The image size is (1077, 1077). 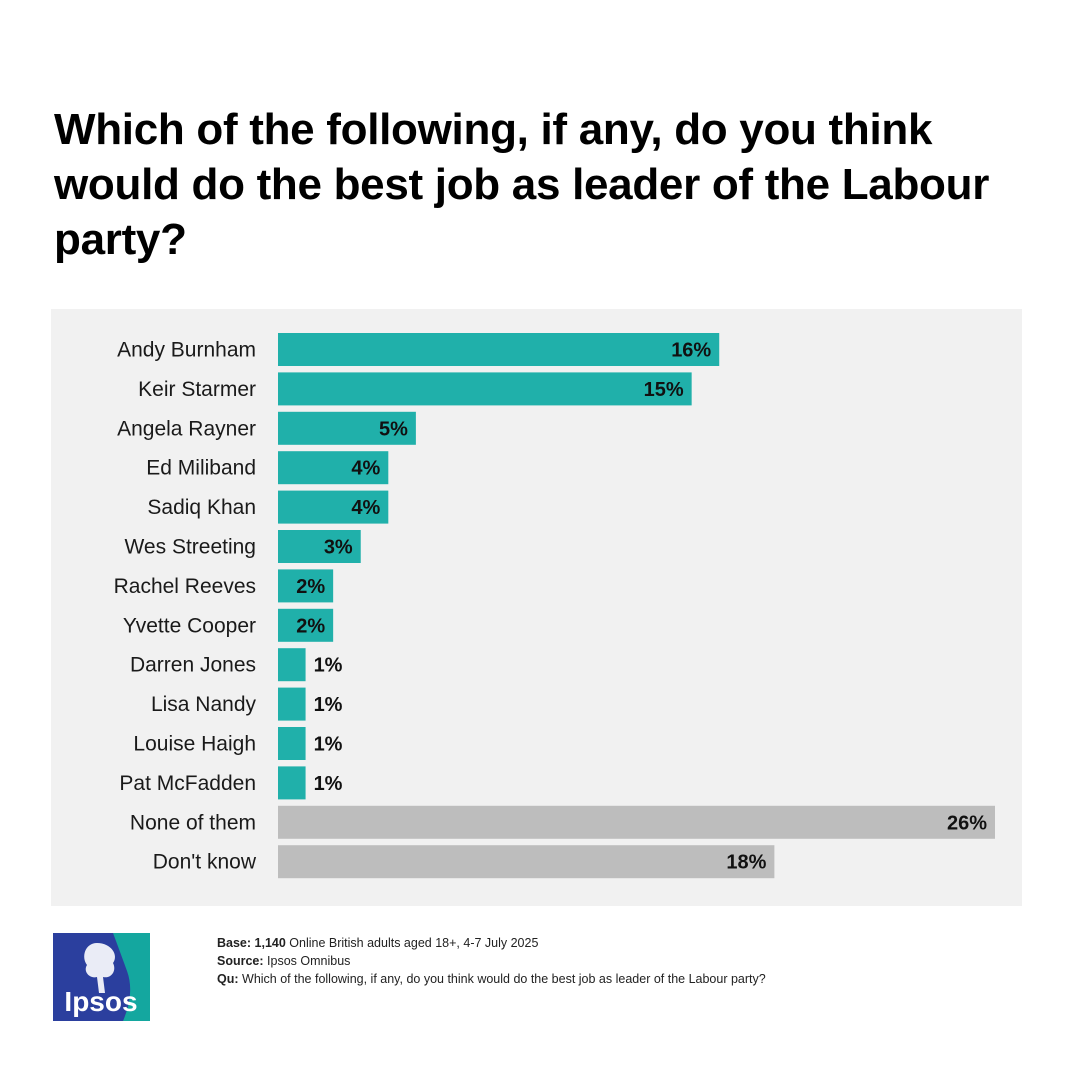 I want to click on footer-source: Source: Ipsos Omnibus, so click(x=284, y=961).